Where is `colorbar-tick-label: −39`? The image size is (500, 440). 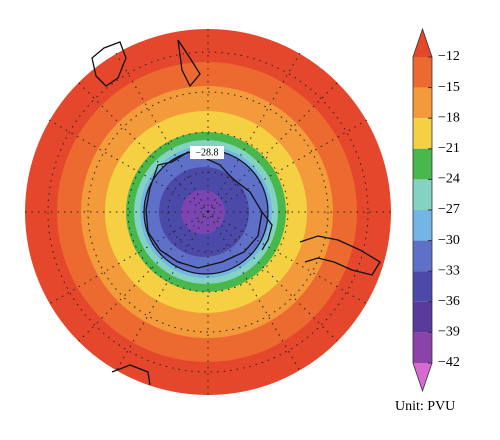 colorbar-tick-label: −39 is located at coordinates (449, 332).